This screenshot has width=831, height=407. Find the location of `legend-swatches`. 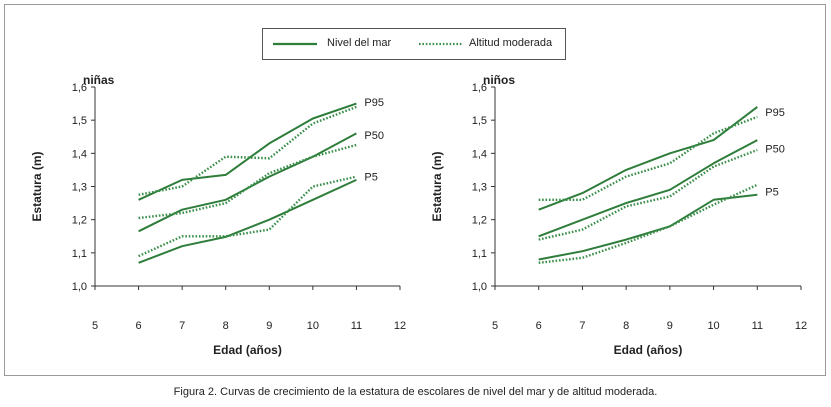

legend-swatches is located at coordinates (368, 44).